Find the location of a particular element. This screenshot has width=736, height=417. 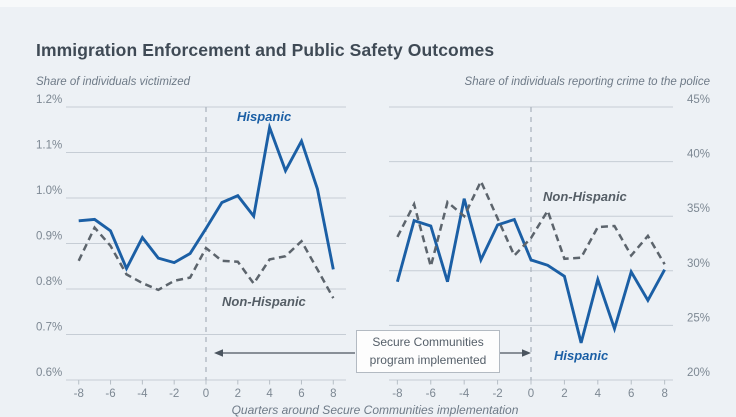

right-chart-x-tick-label: 6 is located at coordinates (631, 394).